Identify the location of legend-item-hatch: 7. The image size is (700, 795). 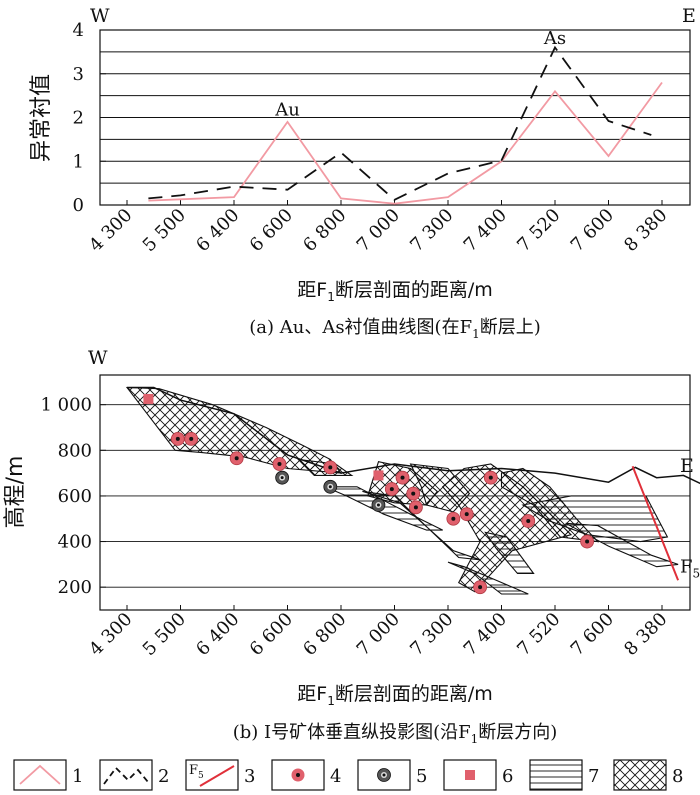
(564, 775).